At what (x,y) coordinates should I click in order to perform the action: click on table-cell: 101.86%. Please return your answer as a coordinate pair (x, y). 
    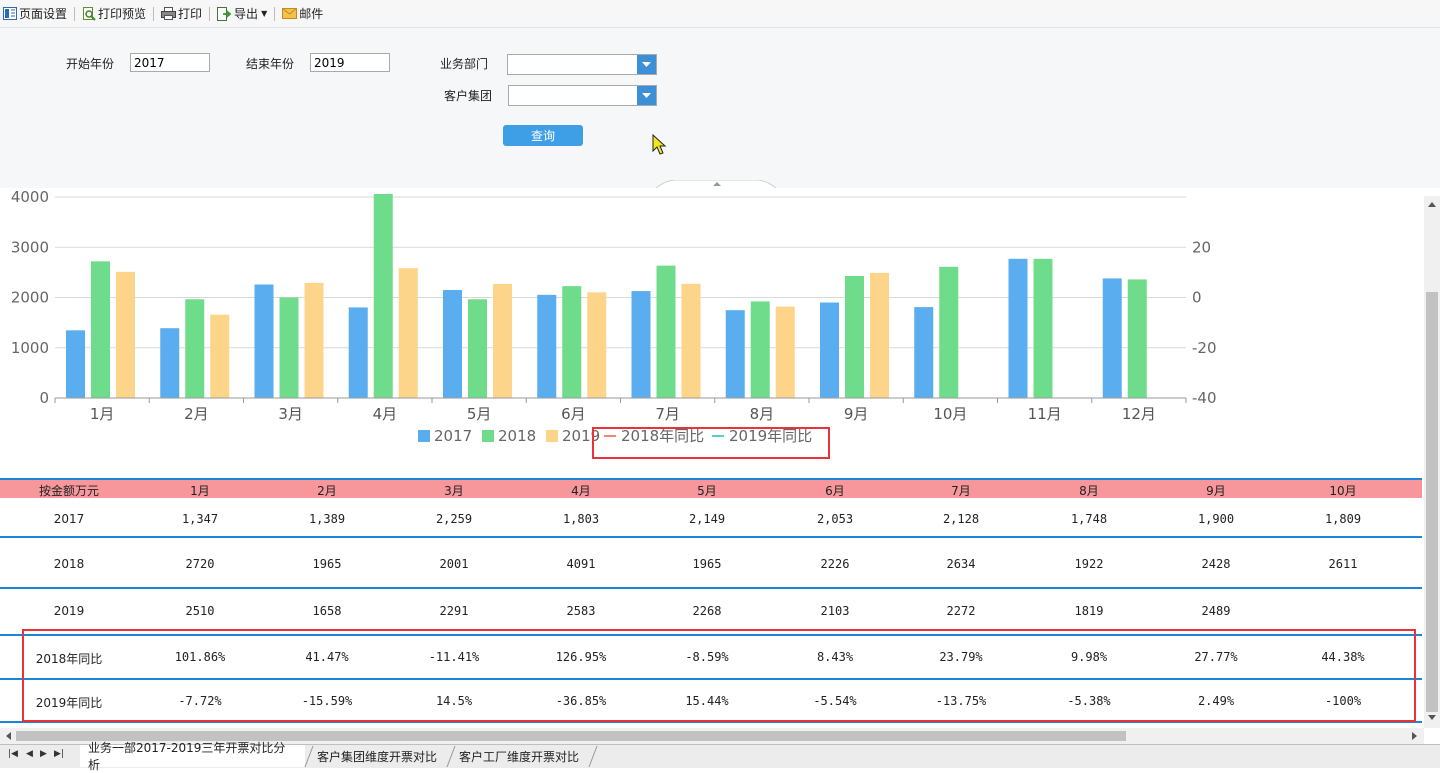
    Looking at the image, I should click on (200, 657).